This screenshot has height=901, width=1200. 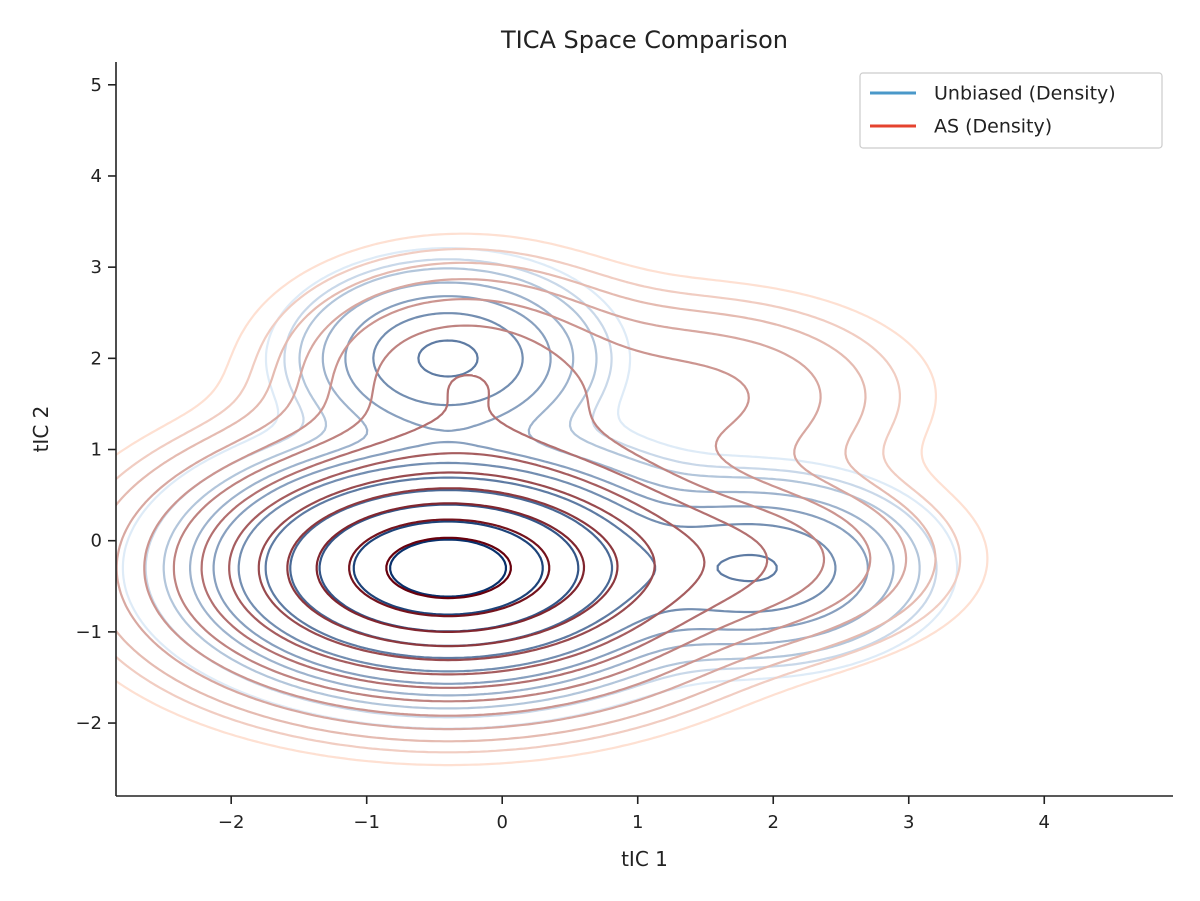 What do you see at coordinates (96, 85) in the screenshot?
I see `y-tick-label: 5` at bounding box center [96, 85].